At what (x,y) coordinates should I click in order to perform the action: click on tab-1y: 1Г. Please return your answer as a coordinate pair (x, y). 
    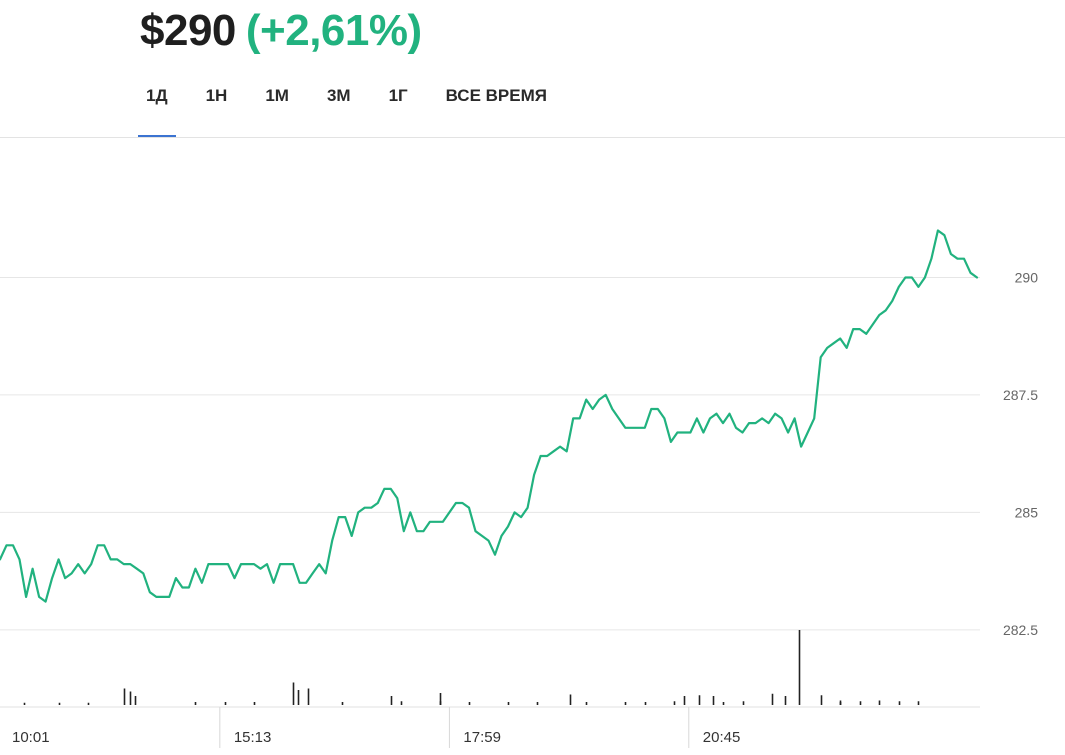
    Looking at the image, I should click on (398, 95).